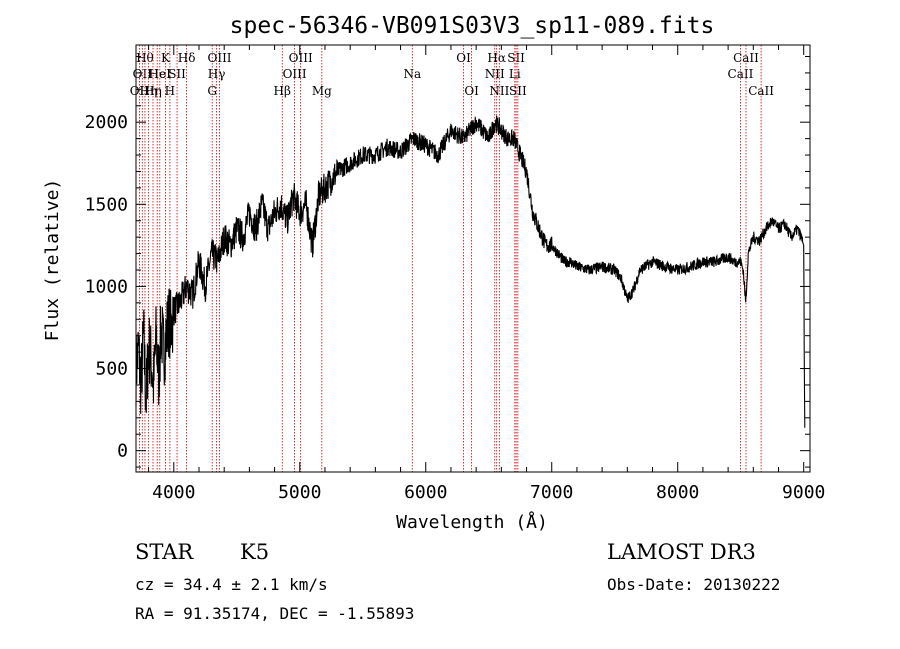 This screenshot has width=900, height=649. I want to click on line-label-25: SII, so click(516, 58).